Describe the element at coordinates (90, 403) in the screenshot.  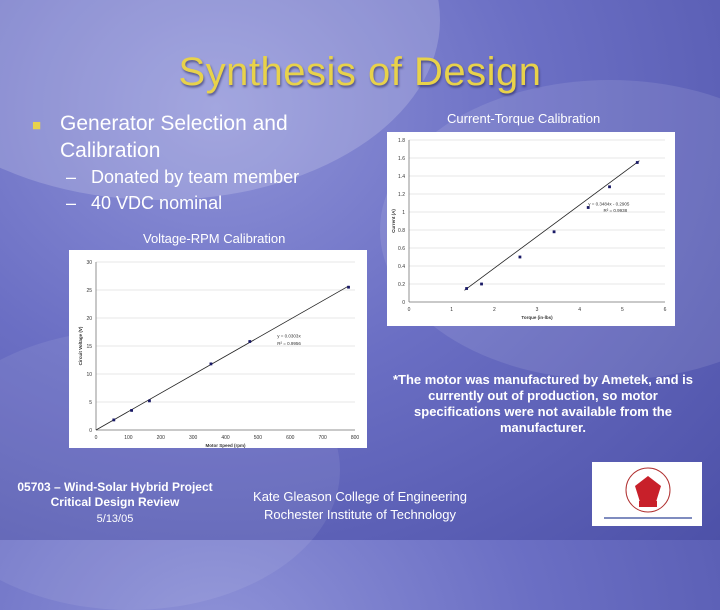
I see `y-tick-label: 5` at that location.